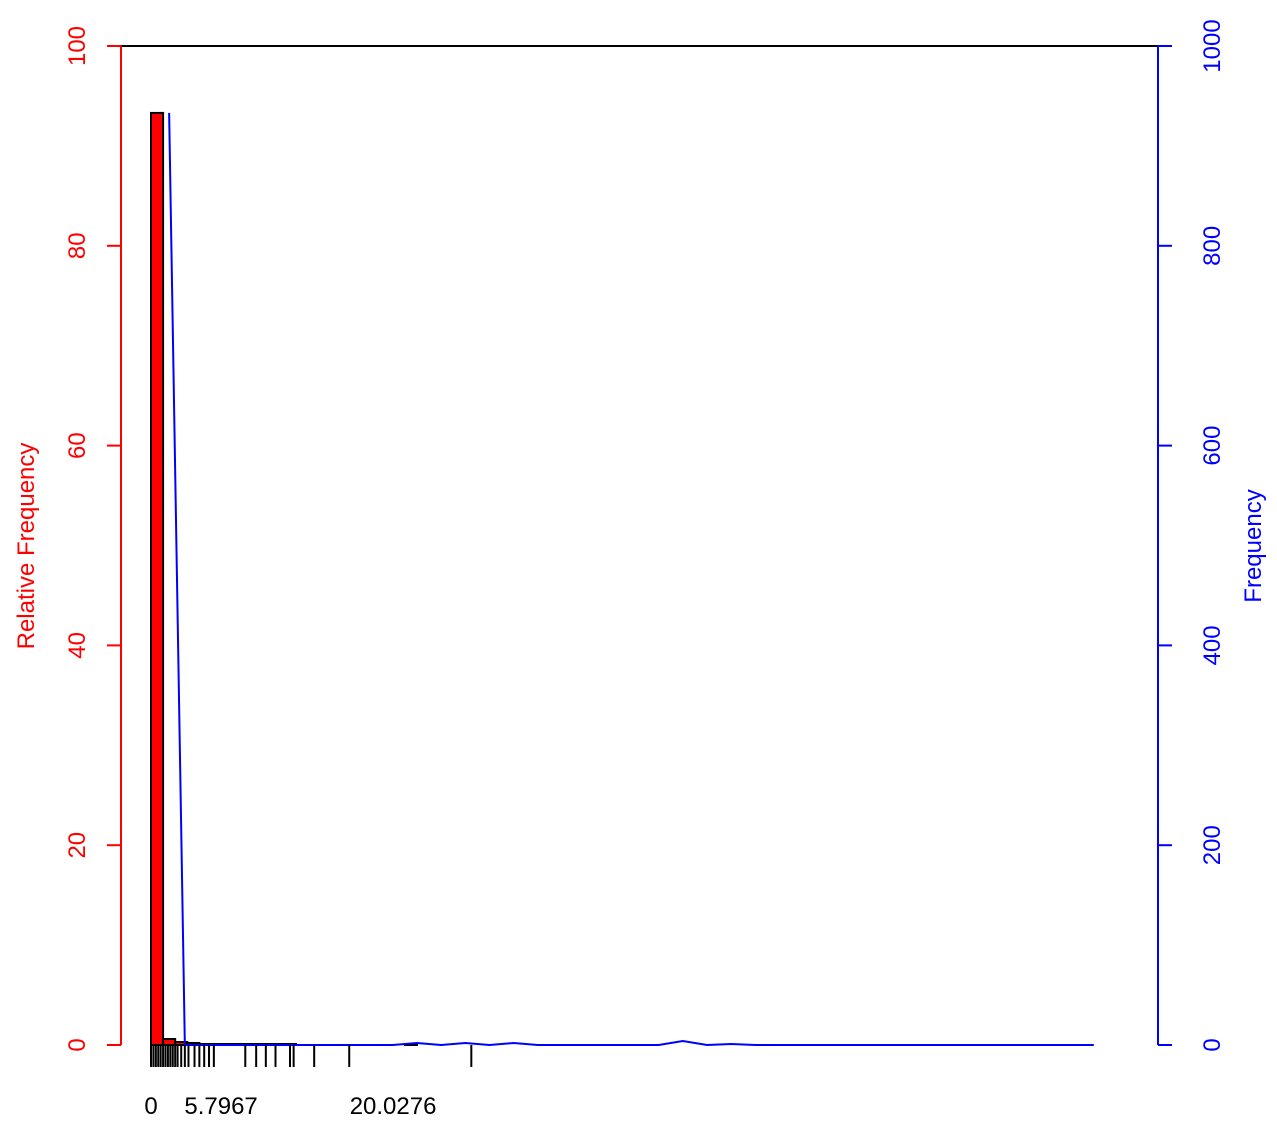 Image resolution: width=1277 pixels, height=1122 pixels. What do you see at coordinates (150, 1106) in the screenshot?
I see `x-tick-label: 0` at bounding box center [150, 1106].